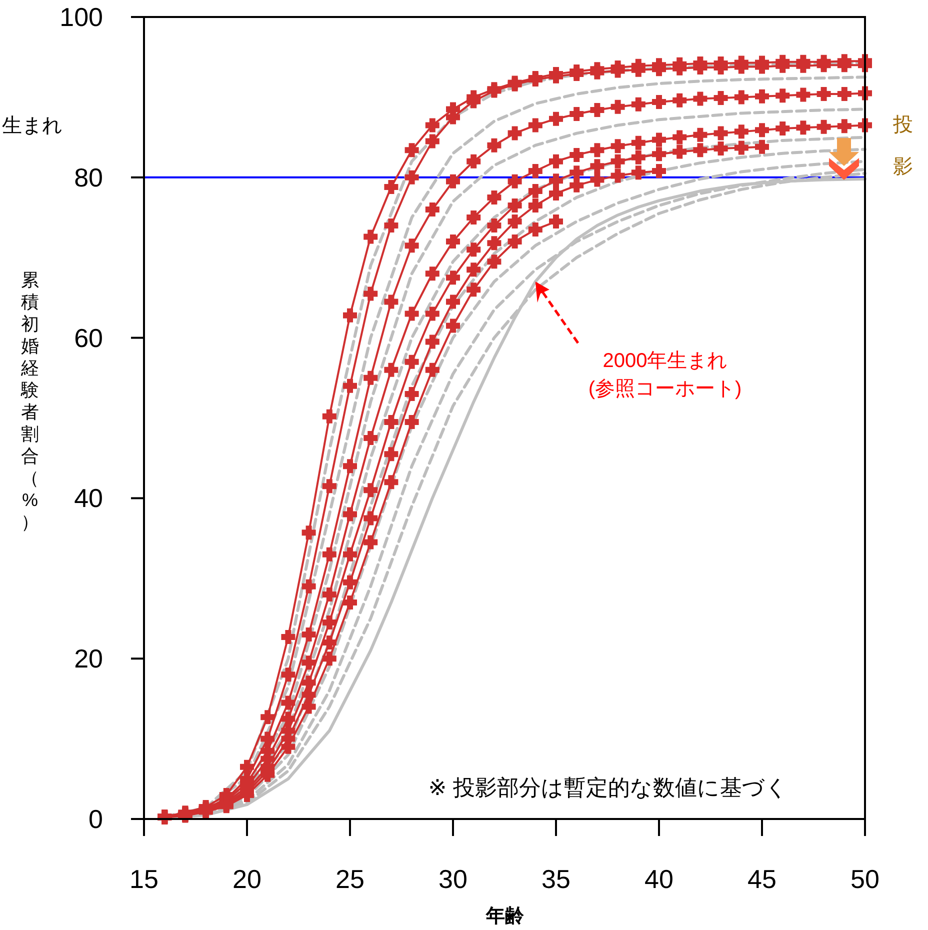 The width and height of the screenshot is (928, 930). I want to click on y-tick-label: 20, so click(88, 659).